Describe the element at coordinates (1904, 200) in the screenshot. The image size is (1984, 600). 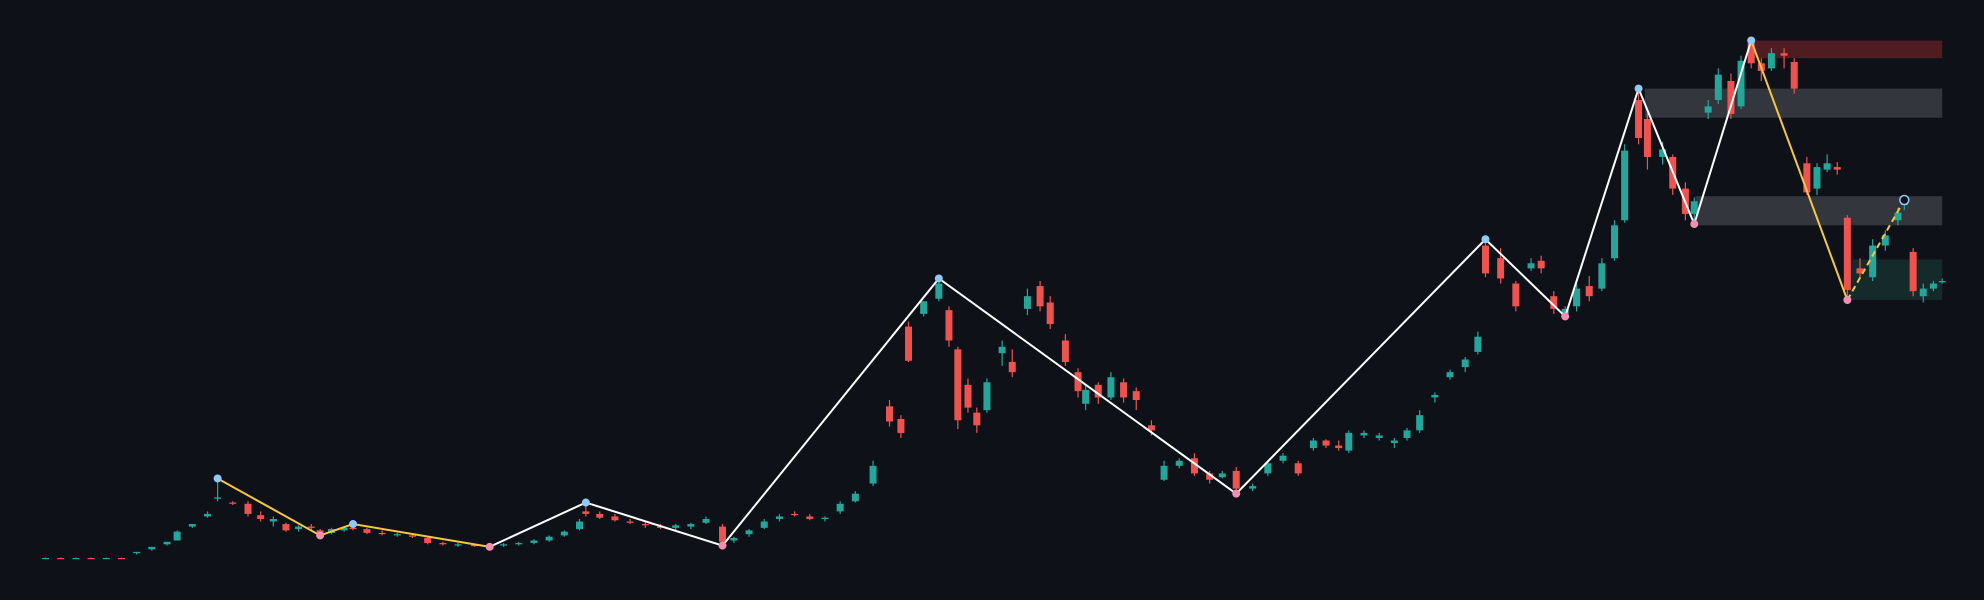
I see `pending-pivot` at that location.